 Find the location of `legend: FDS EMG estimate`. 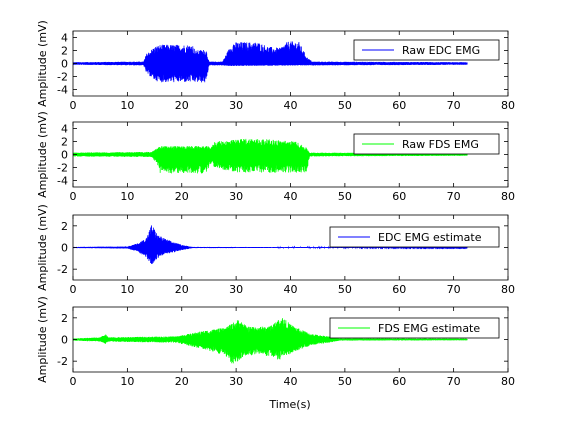

legend: FDS EMG estimate is located at coordinates (414, 328).